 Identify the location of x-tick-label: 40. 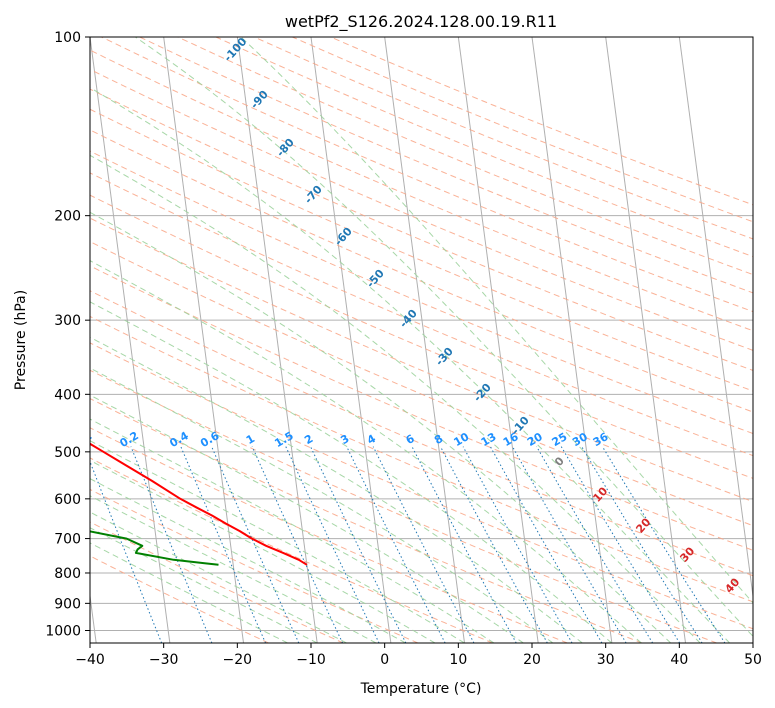
(679, 660).